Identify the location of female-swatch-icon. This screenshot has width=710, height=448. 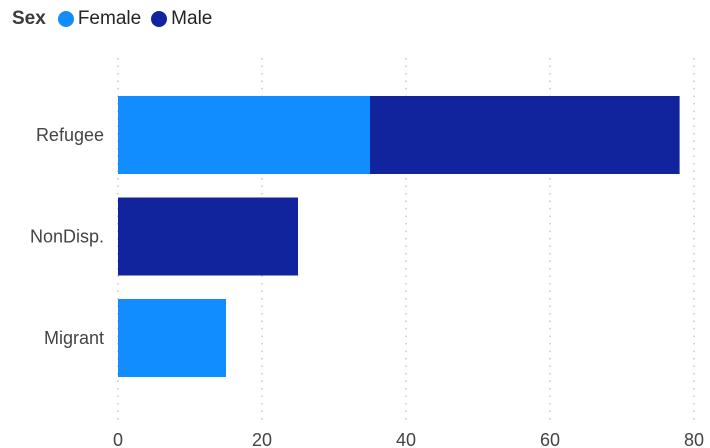
(65, 19).